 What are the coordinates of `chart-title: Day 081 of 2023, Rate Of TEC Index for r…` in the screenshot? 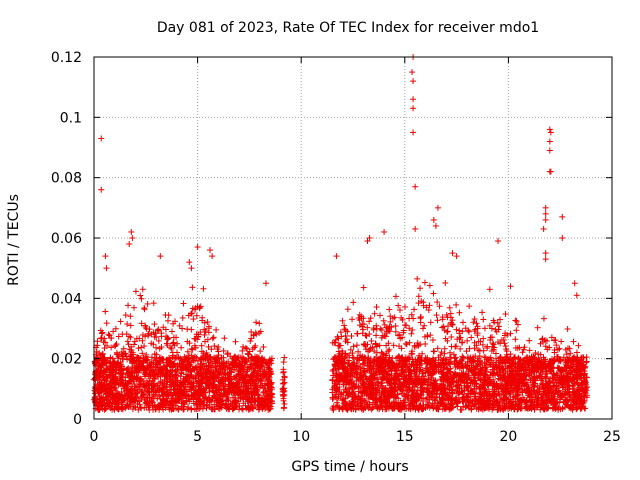 It's located at (348, 28).